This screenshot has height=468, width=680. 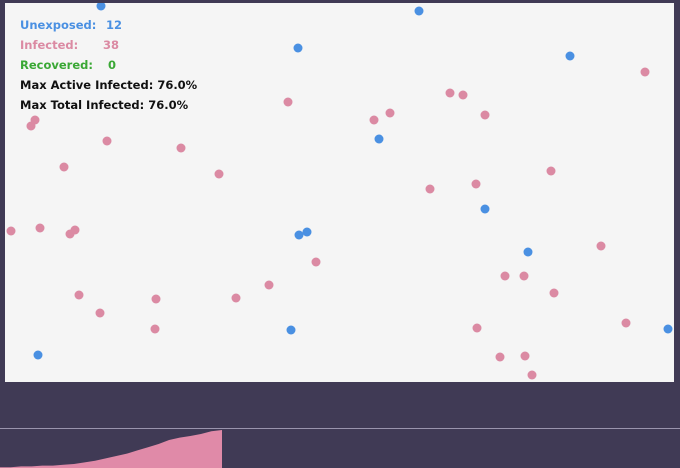 I want to click on stat-recovered: Recovered: 0, so click(x=108, y=65).